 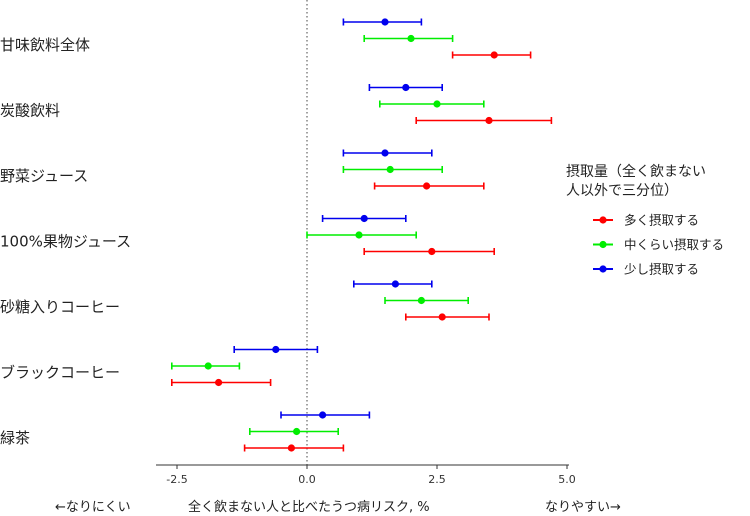 What do you see at coordinates (674, 244) in the screenshot?
I see `legend-label: 中くらい摂取する` at bounding box center [674, 244].